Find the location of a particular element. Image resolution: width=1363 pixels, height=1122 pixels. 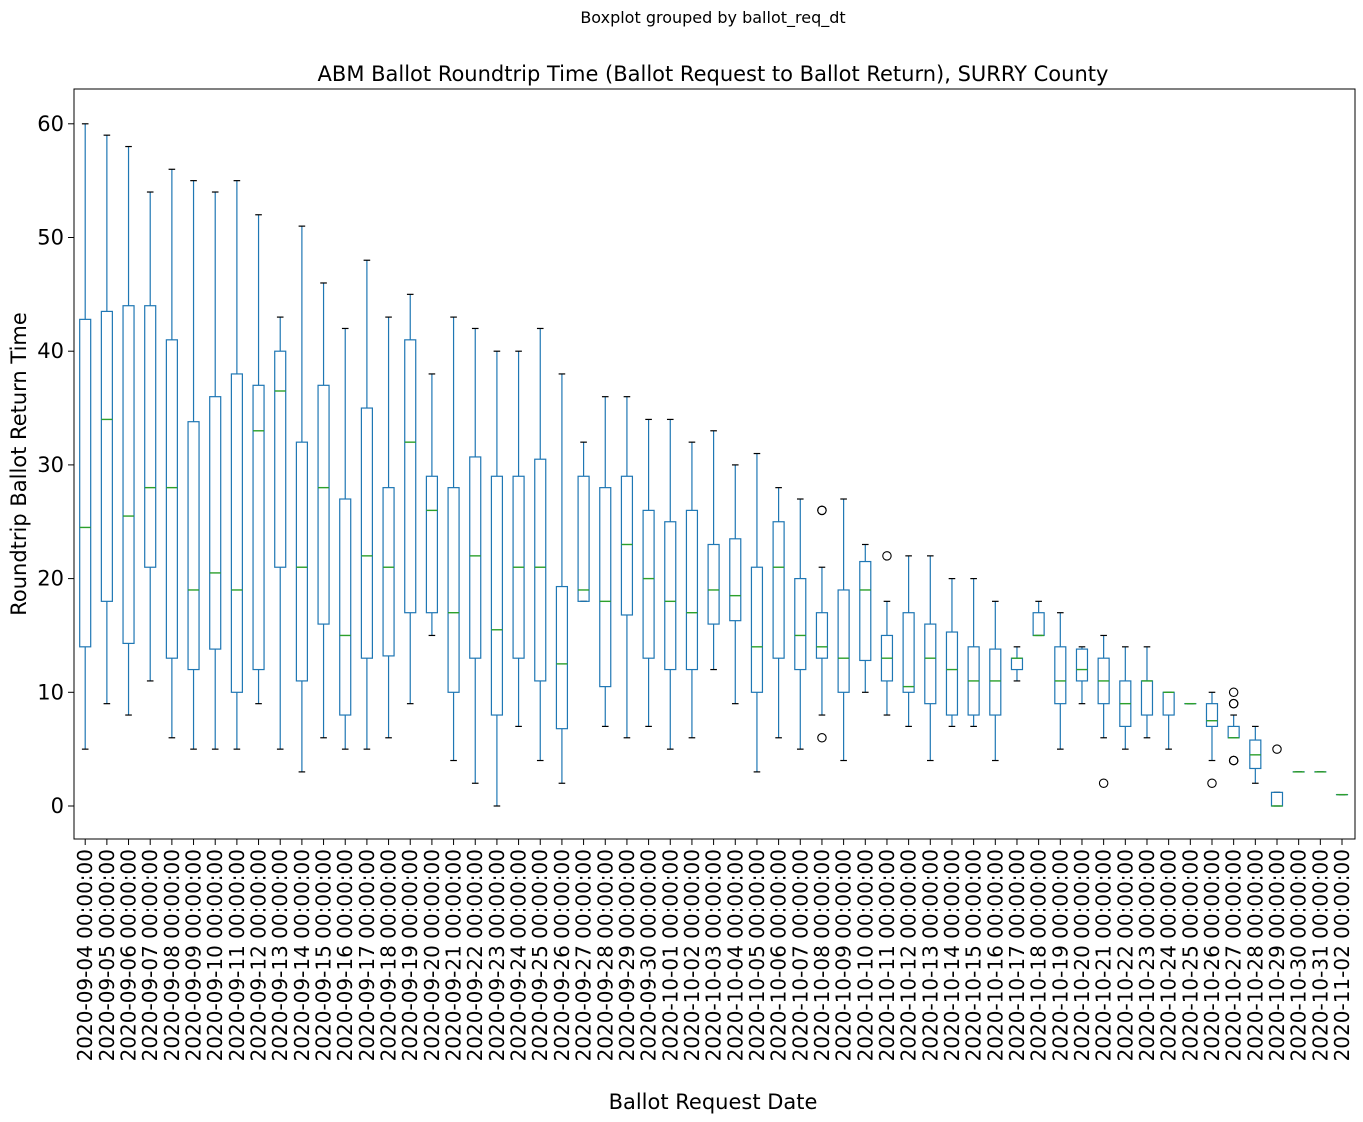

x-tick-label: 2020-11-02 00:00:00 is located at coordinates (1342, 955).